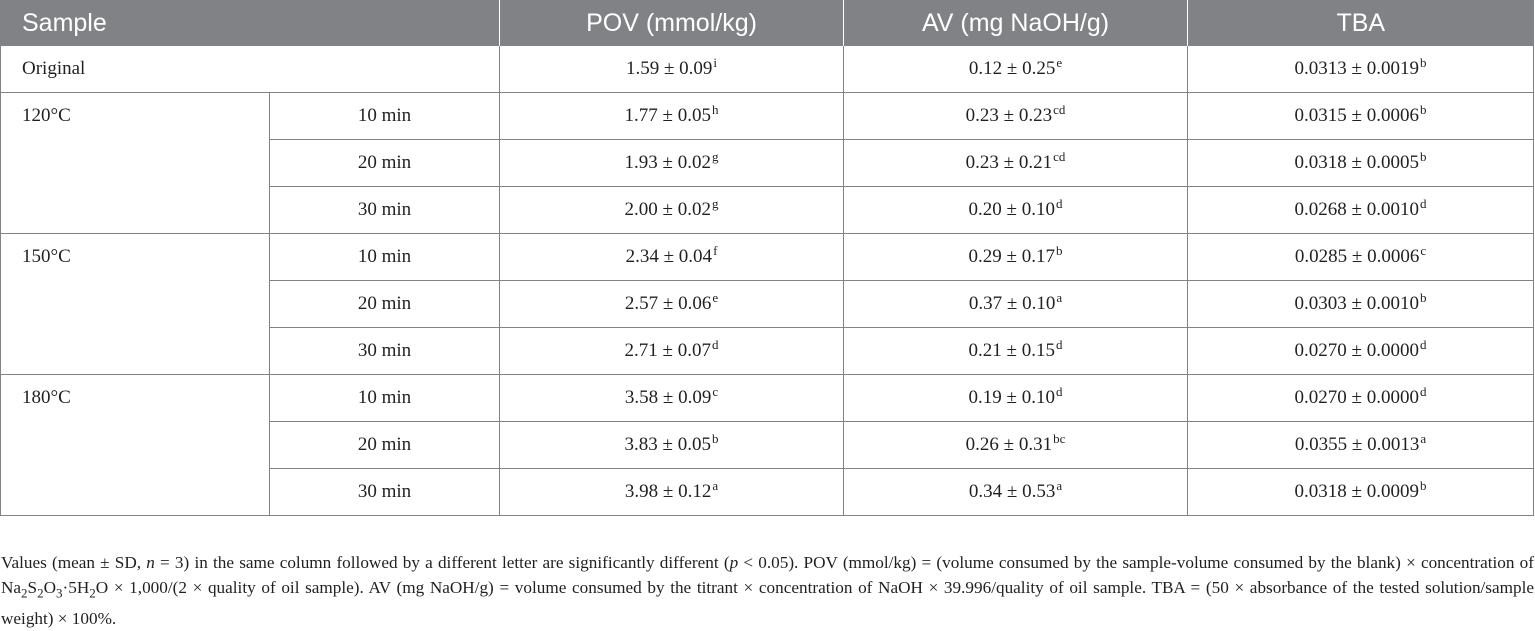 This screenshot has width=1535, height=631. Describe the element at coordinates (1356, 115) in the screenshot. I see `tba-value: 0.0315 ± 0.0006` at that location.